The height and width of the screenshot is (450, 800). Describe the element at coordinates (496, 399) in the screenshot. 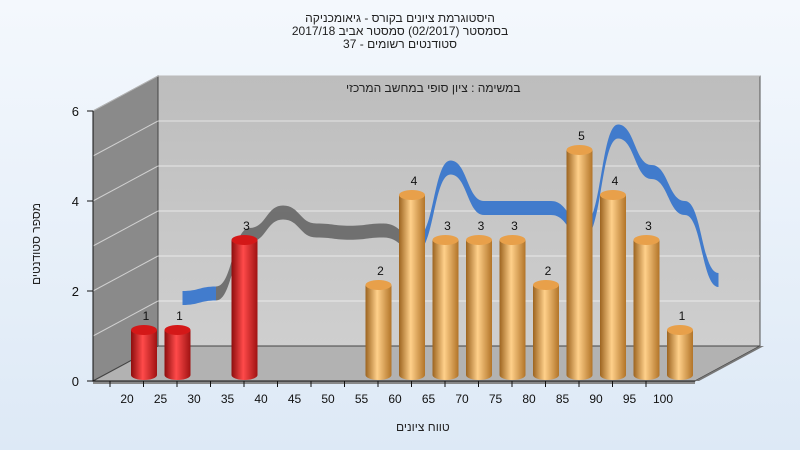

I see `x-tick-label: 75` at that location.